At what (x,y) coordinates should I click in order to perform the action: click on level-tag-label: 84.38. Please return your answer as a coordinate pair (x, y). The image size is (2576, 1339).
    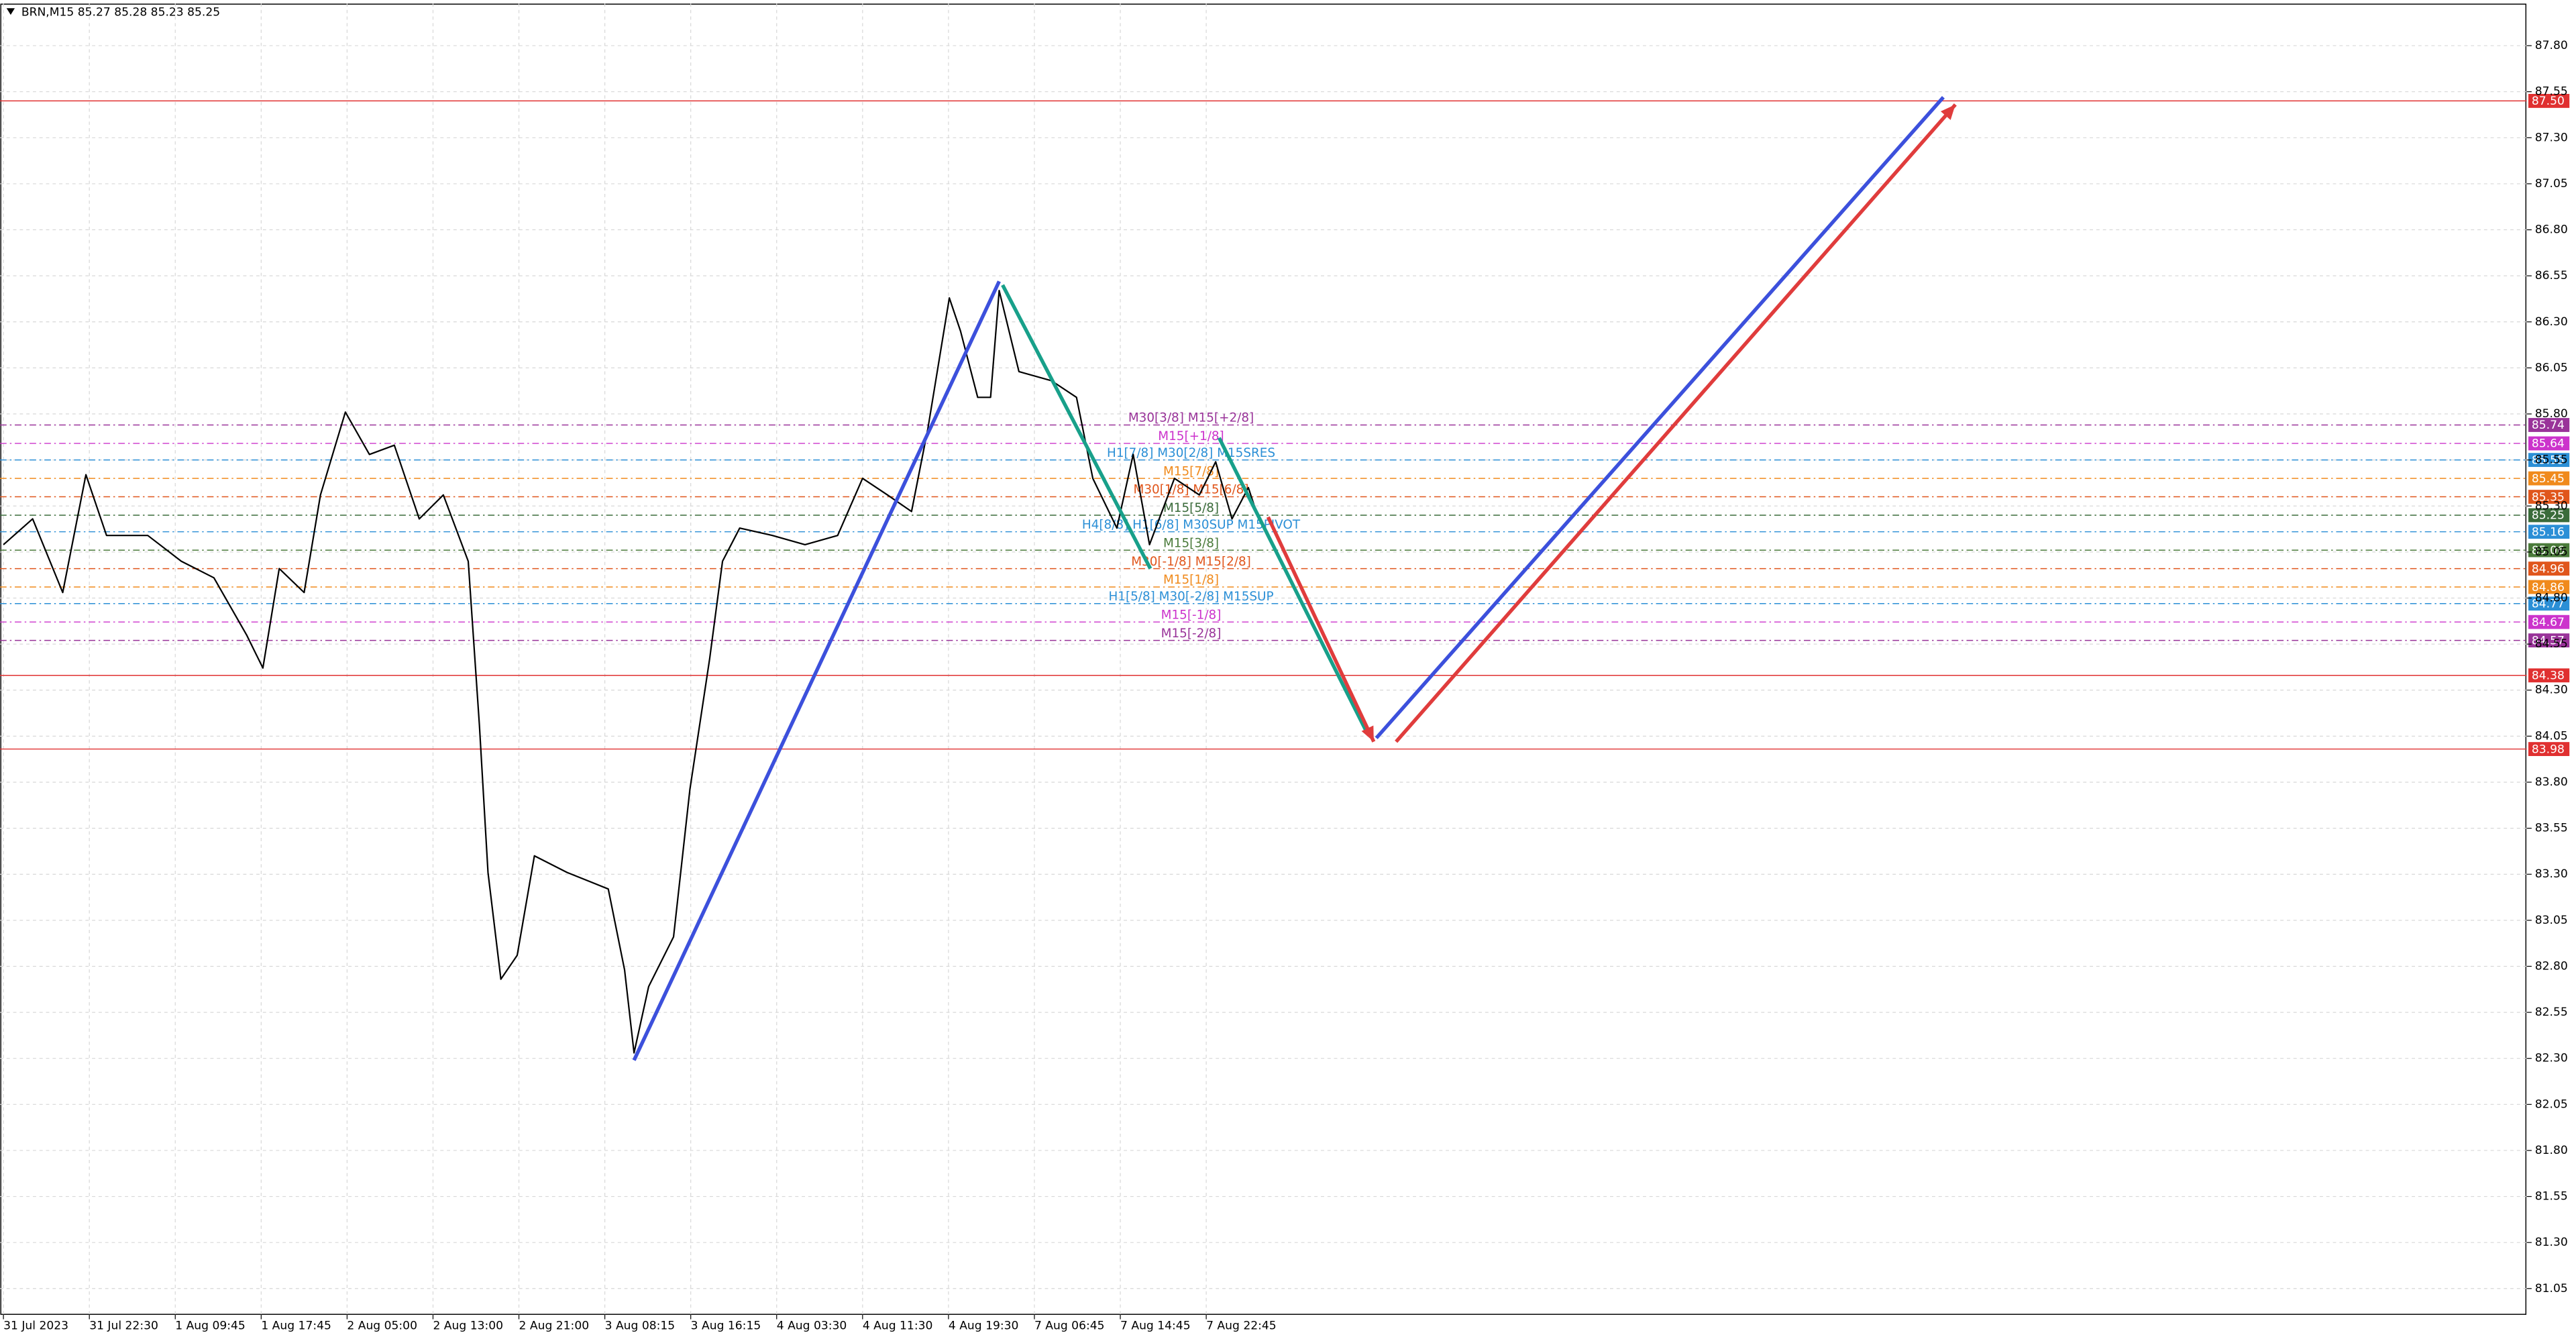
    Looking at the image, I should click on (2548, 676).